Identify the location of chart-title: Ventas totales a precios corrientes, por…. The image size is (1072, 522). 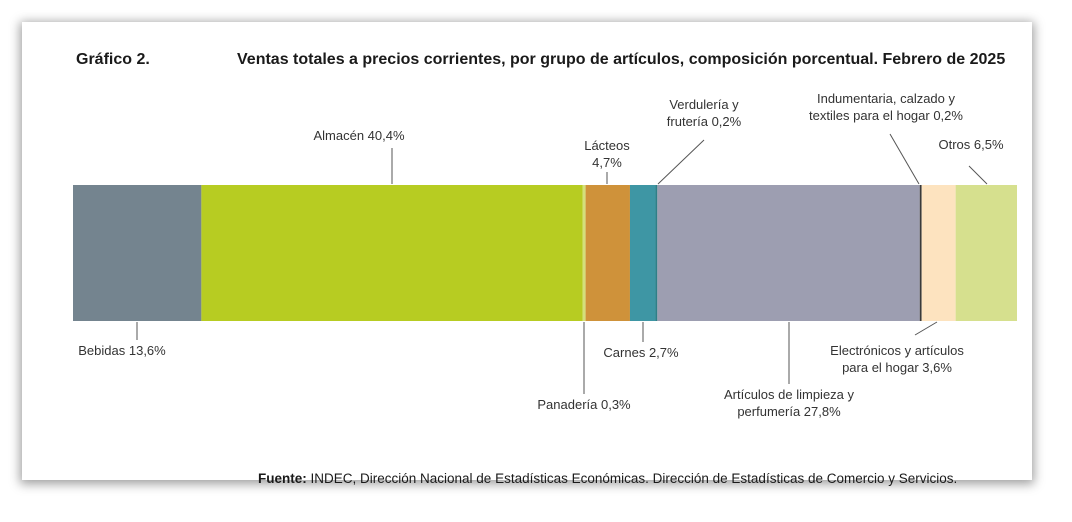
(621, 59).